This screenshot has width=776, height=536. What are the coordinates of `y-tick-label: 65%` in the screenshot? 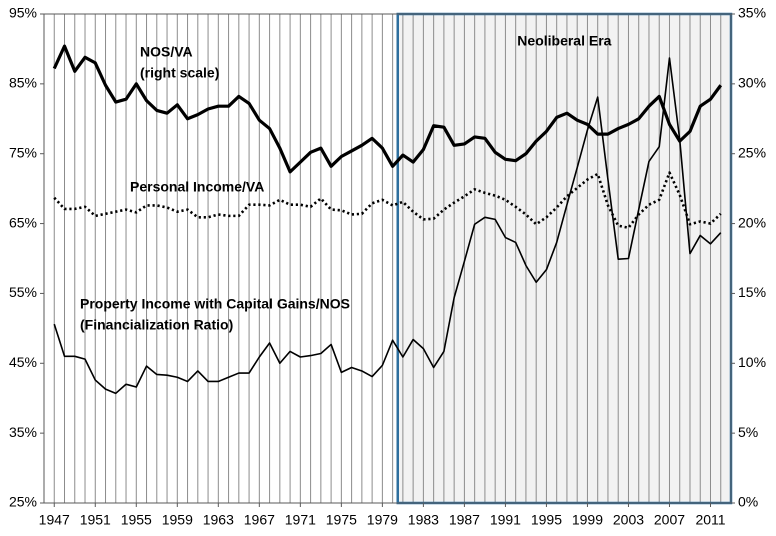 It's located at (23, 222).